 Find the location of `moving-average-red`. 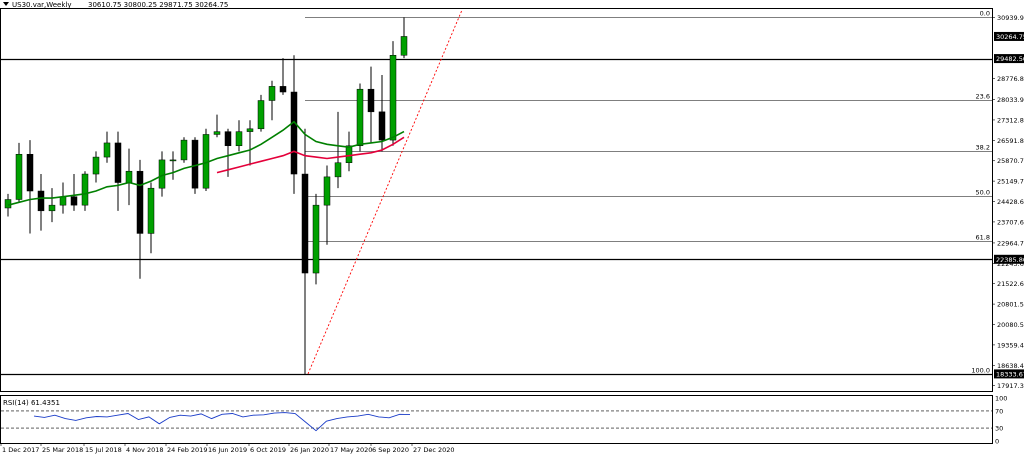

moving-average-red is located at coordinates (310, 155).